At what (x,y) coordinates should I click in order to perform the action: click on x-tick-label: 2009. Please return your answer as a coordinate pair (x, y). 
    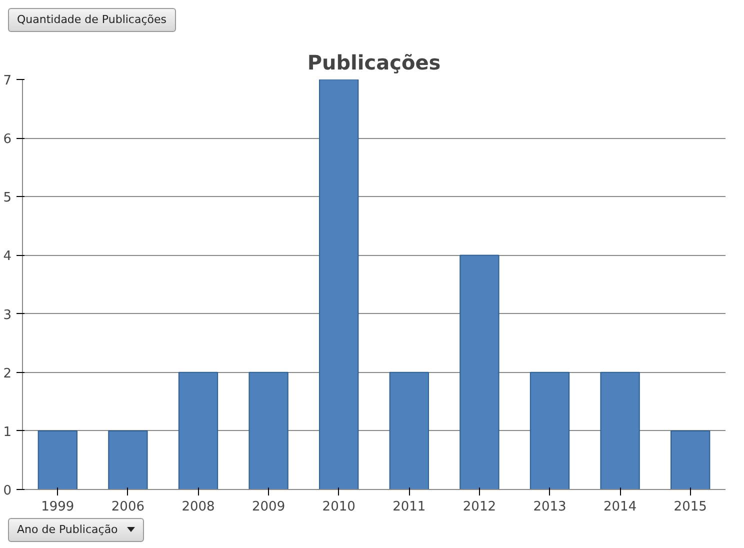
    Looking at the image, I should click on (269, 507).